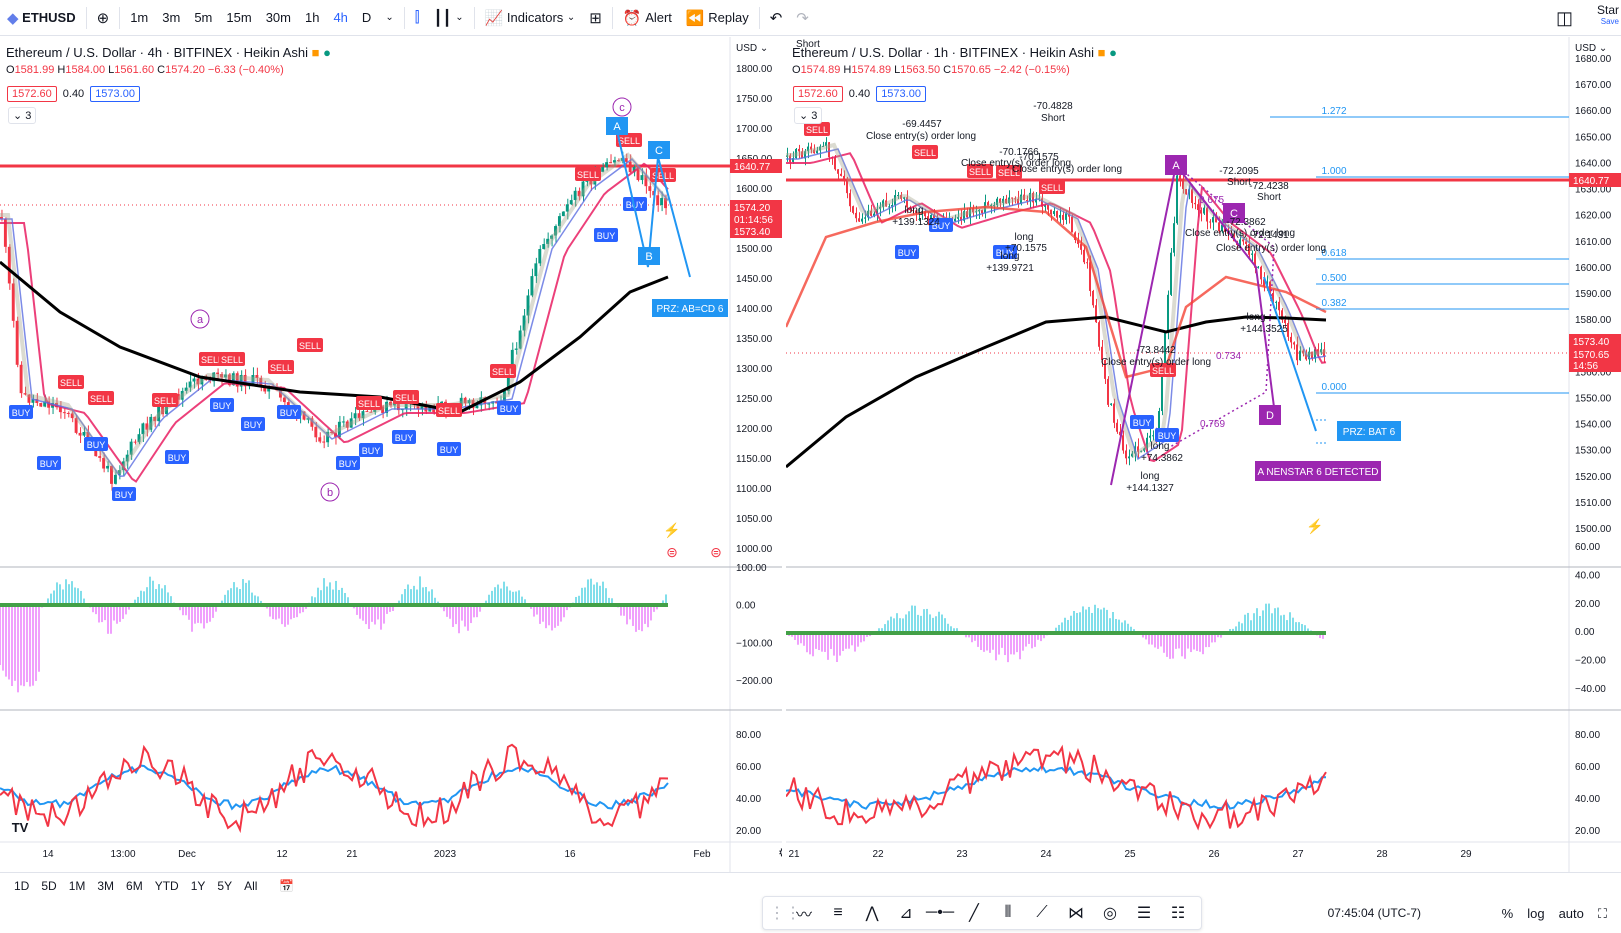  I want to click on bars-style-button: ⫿, so click(417, 18).